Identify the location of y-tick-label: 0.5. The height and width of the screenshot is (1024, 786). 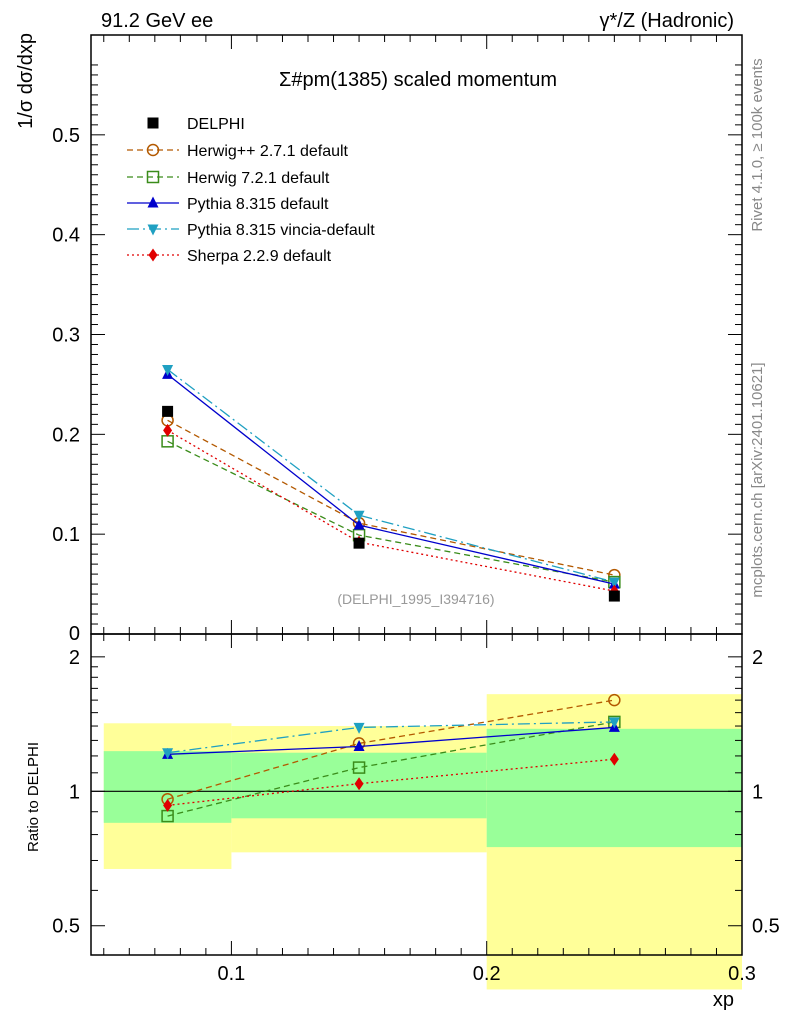
(66, 136).